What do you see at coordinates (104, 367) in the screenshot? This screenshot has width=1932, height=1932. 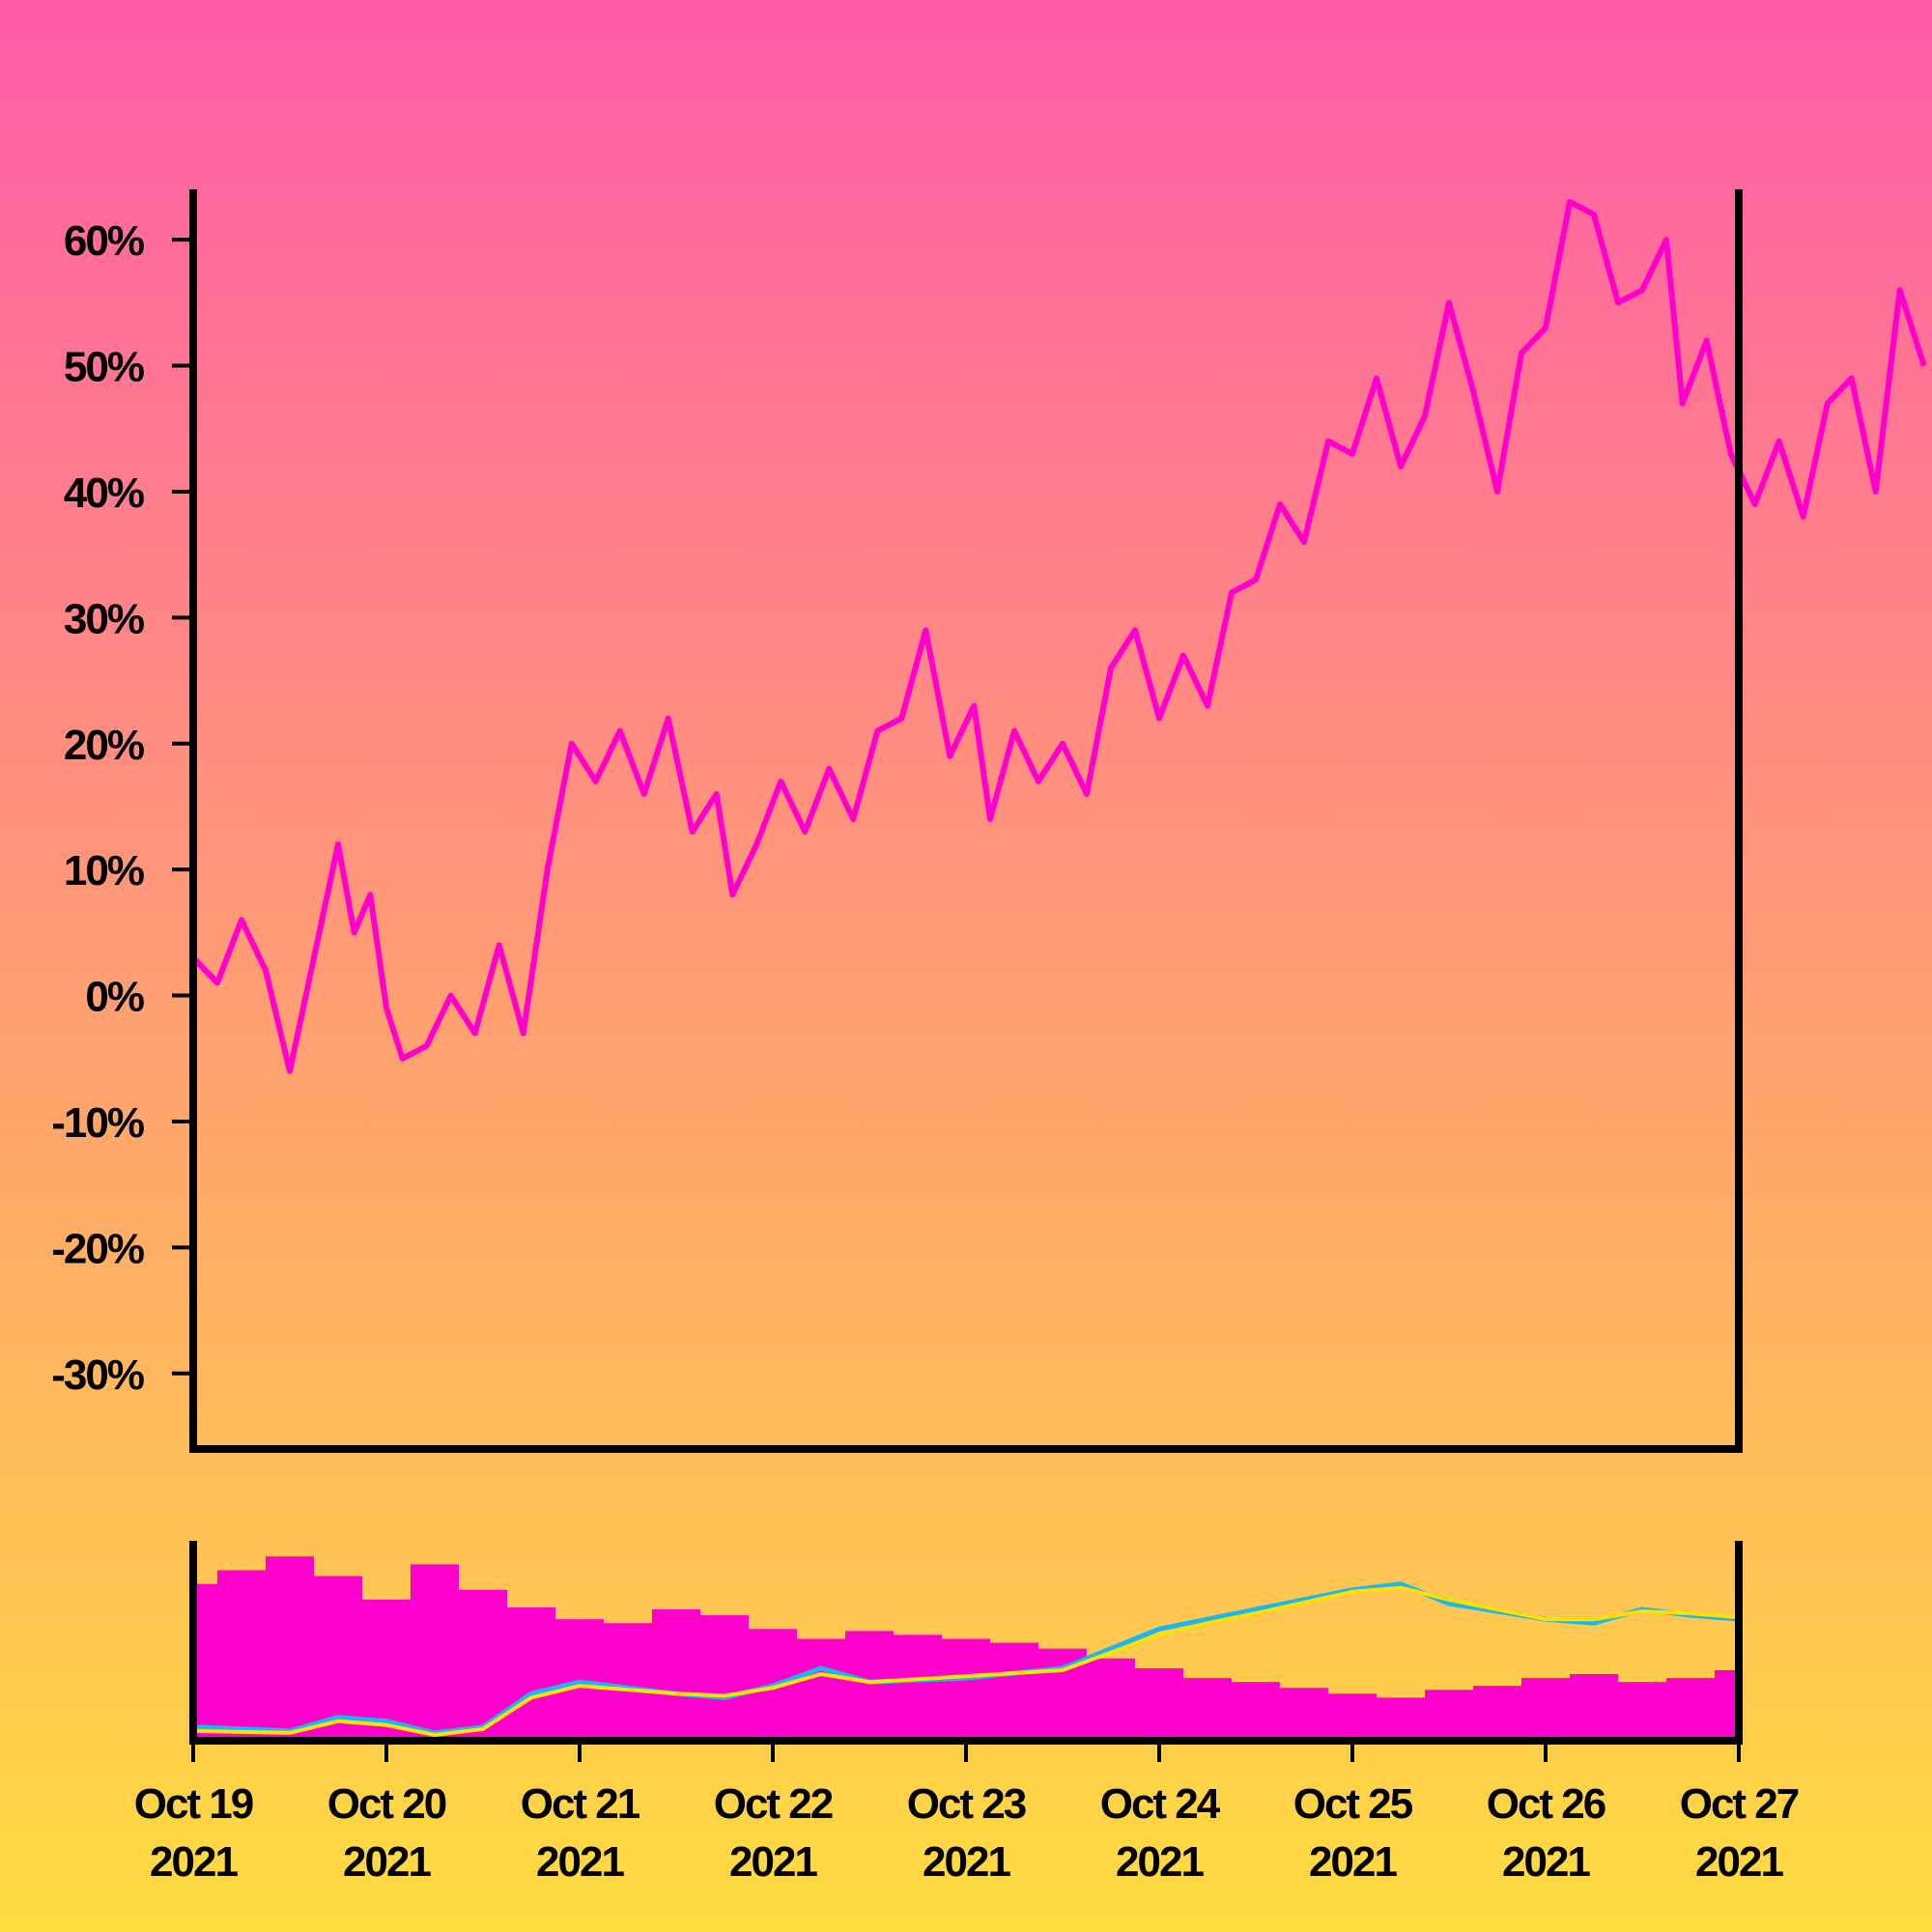 I see `y-tick-label: 50%` at bounding box center [104, 367].